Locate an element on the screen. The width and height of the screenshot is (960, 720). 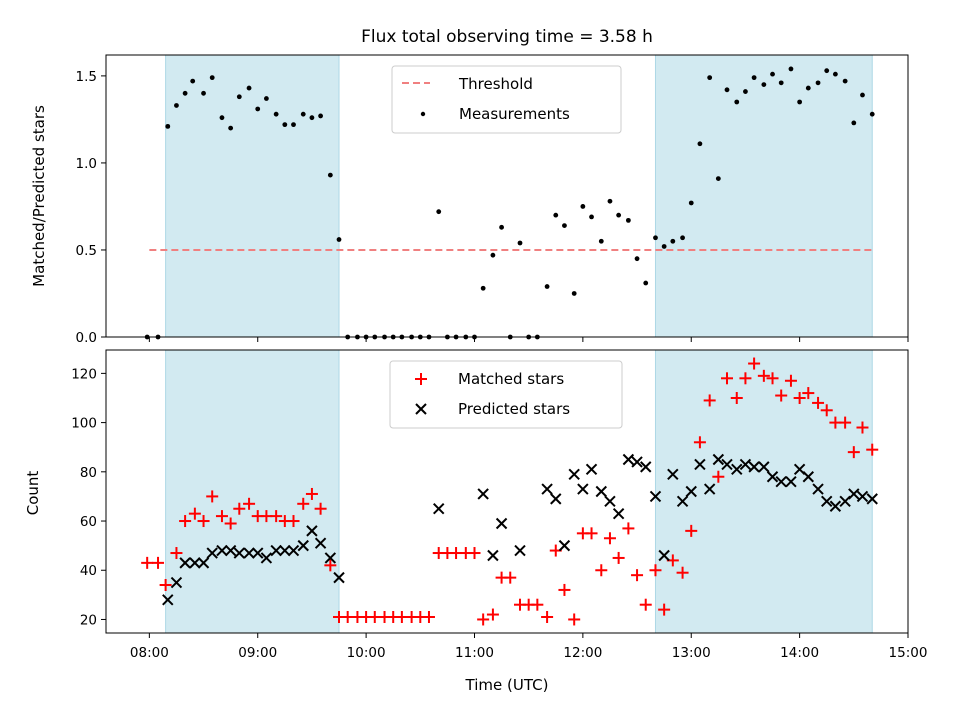
predicted-point-23-b is located at coordinates (501, 523).